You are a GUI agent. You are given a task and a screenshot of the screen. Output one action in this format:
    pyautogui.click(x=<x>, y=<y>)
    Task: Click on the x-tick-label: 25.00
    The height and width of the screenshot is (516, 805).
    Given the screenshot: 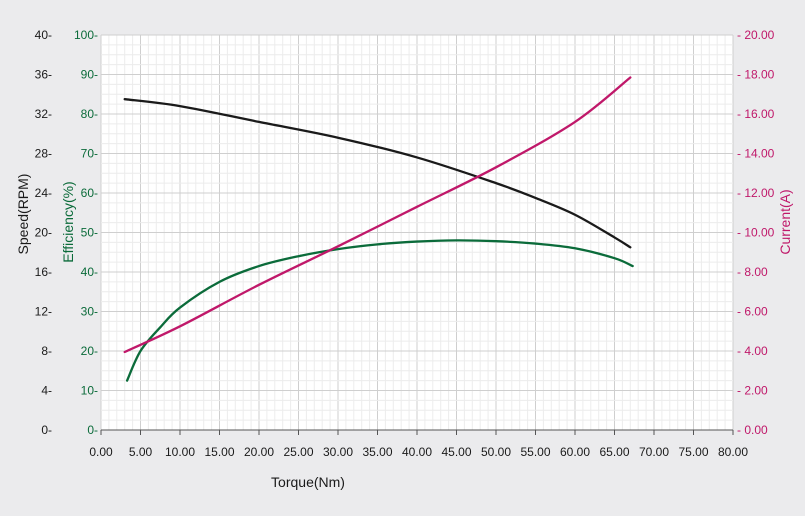 What is the action you would take?
    pyautogui.click(x=298, y=452)
    